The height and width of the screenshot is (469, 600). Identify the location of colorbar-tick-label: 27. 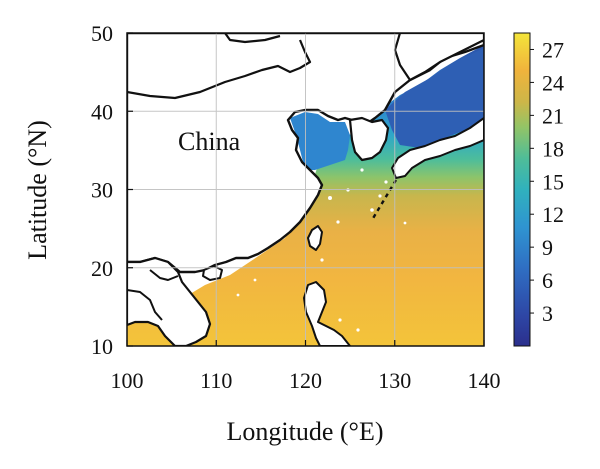
(553, 49).